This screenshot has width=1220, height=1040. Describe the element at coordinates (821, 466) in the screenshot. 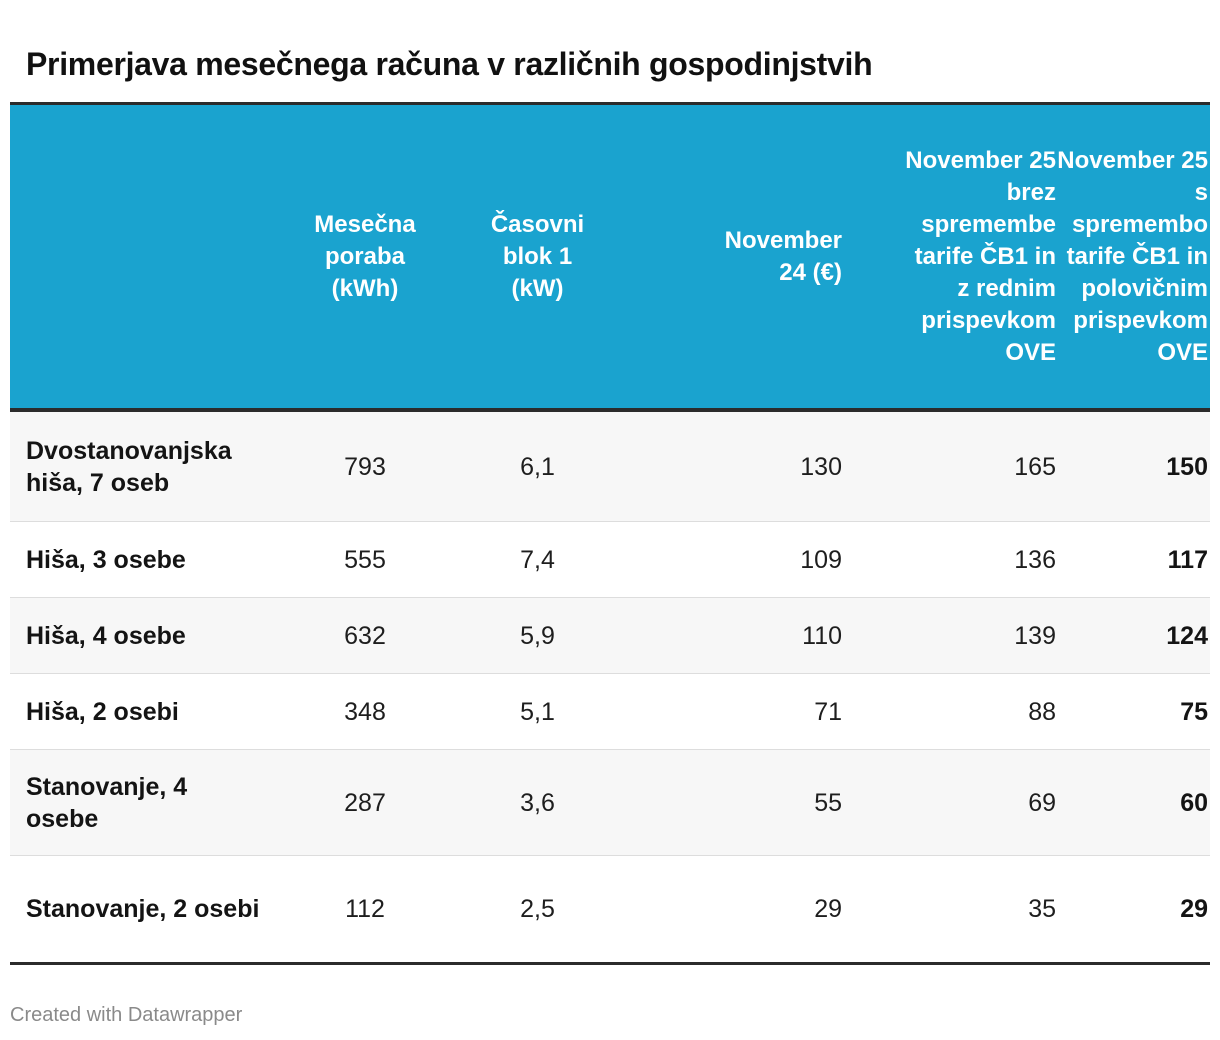

I see `cell-november-24: 130` at that location.